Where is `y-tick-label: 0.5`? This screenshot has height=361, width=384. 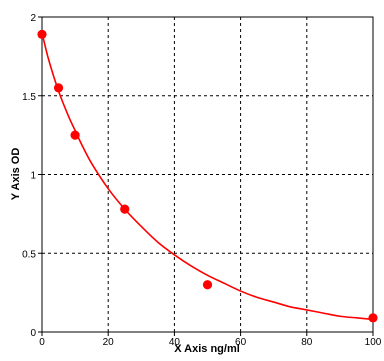
y-tick-label: 0.5 is located at coordinates (29, 254).